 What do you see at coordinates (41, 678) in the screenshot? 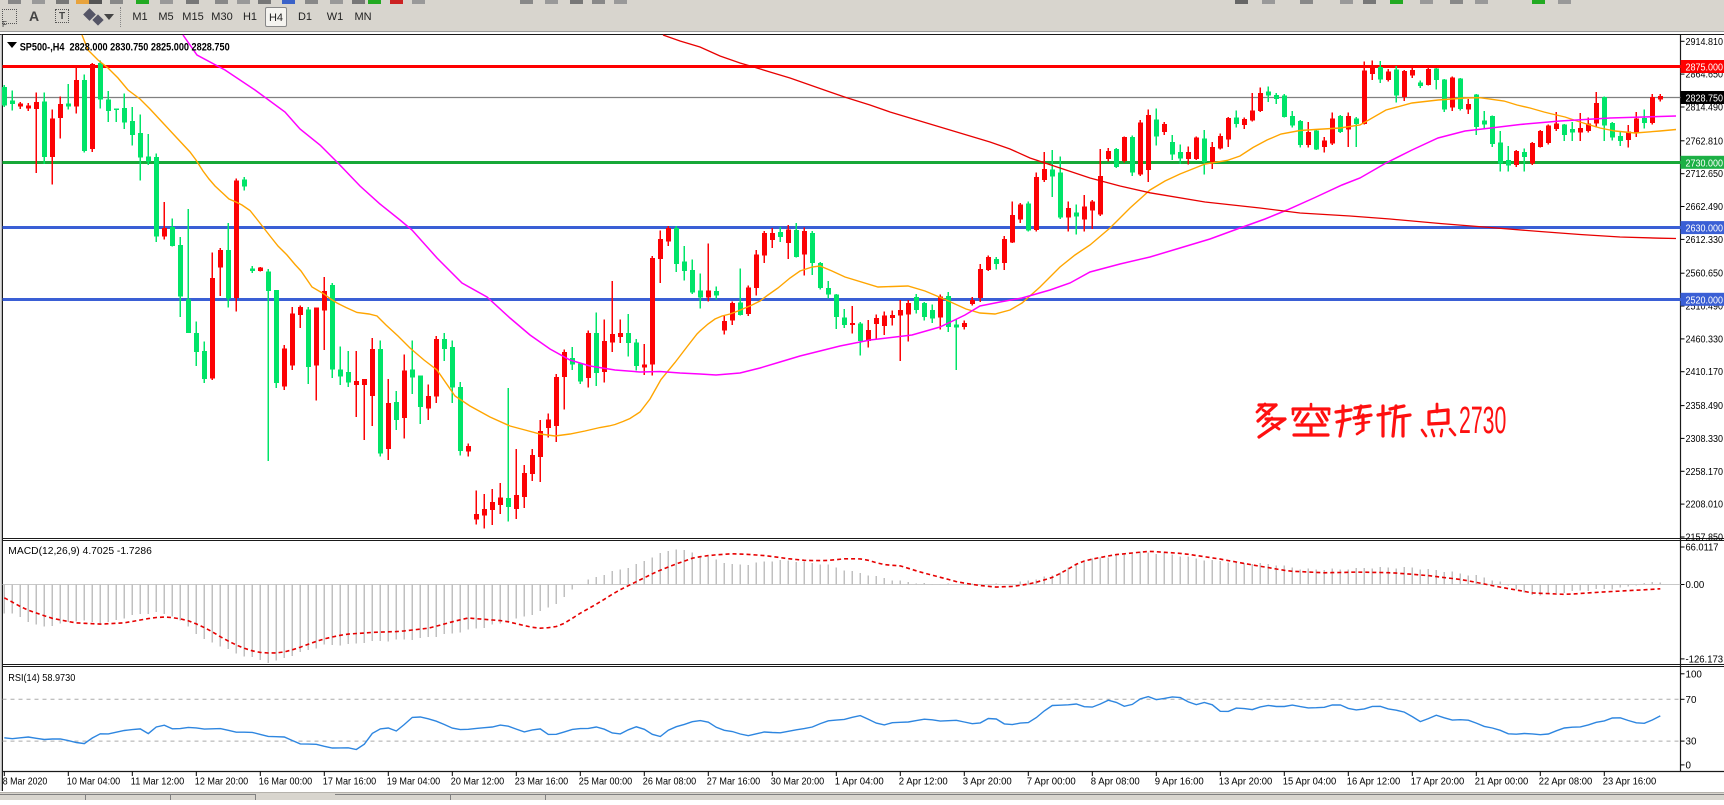
I see `svg-text: RSI(14) 58.9730` at bounding box center [41, 678].